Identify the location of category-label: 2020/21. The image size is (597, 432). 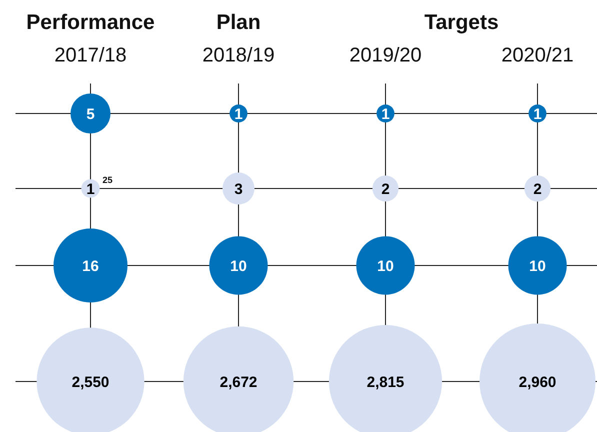
(537, 55).